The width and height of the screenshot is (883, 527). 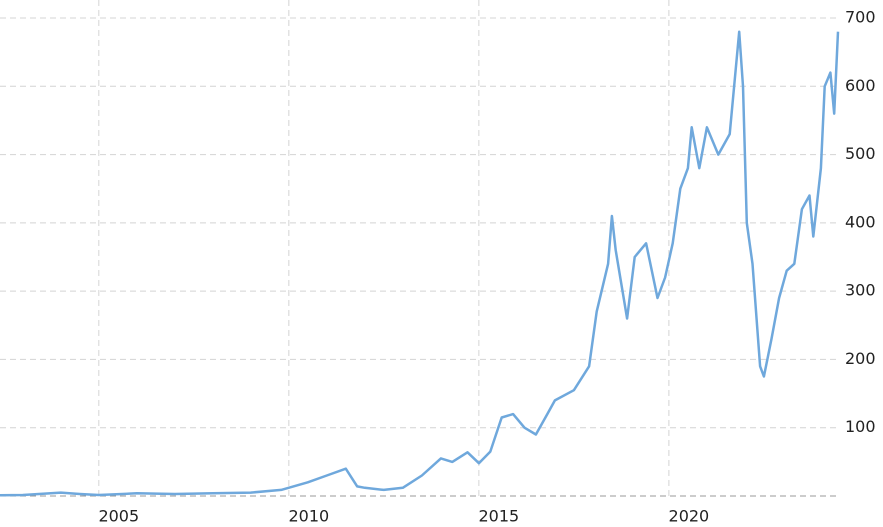 I want to click on x-tick-label: 2010, so click(x=308, y=516).